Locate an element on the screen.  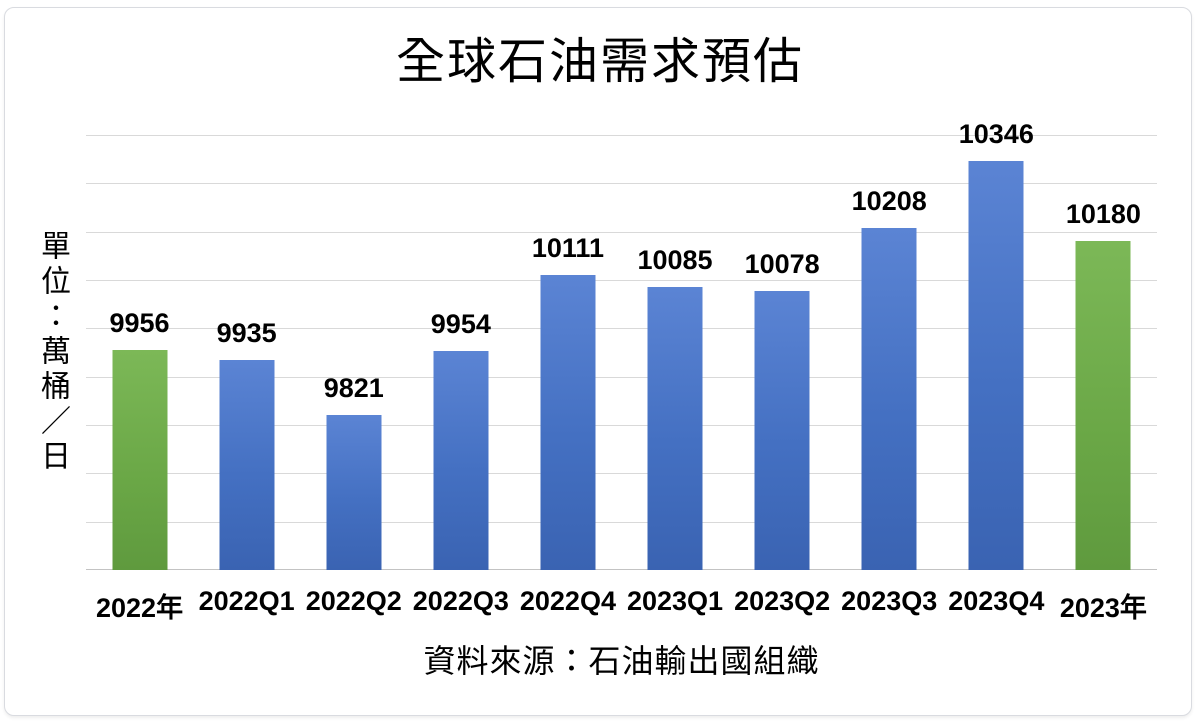
bar-value-label: 9954 is located at coordinates (460, 323).